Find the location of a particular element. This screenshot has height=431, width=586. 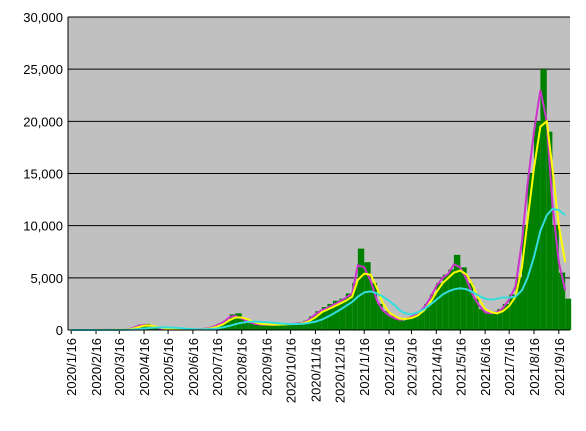

x-tick-label: 2021/2/16 is located at coordinates (389, 367).